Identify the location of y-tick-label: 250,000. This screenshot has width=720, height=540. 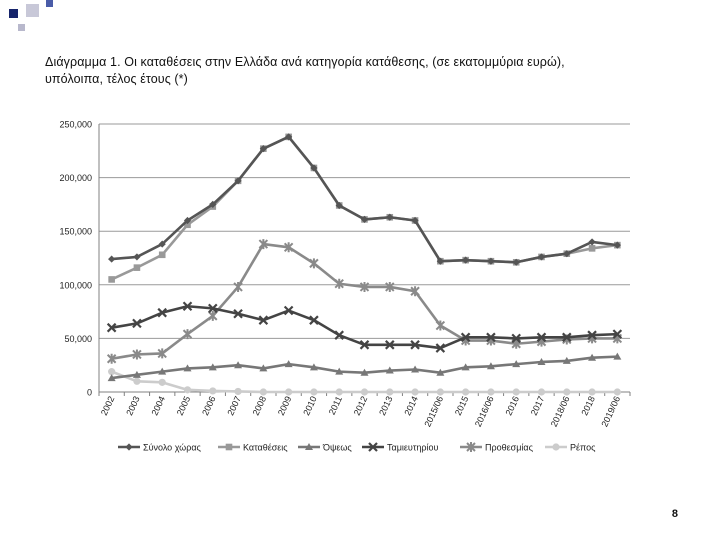
(75, 125).